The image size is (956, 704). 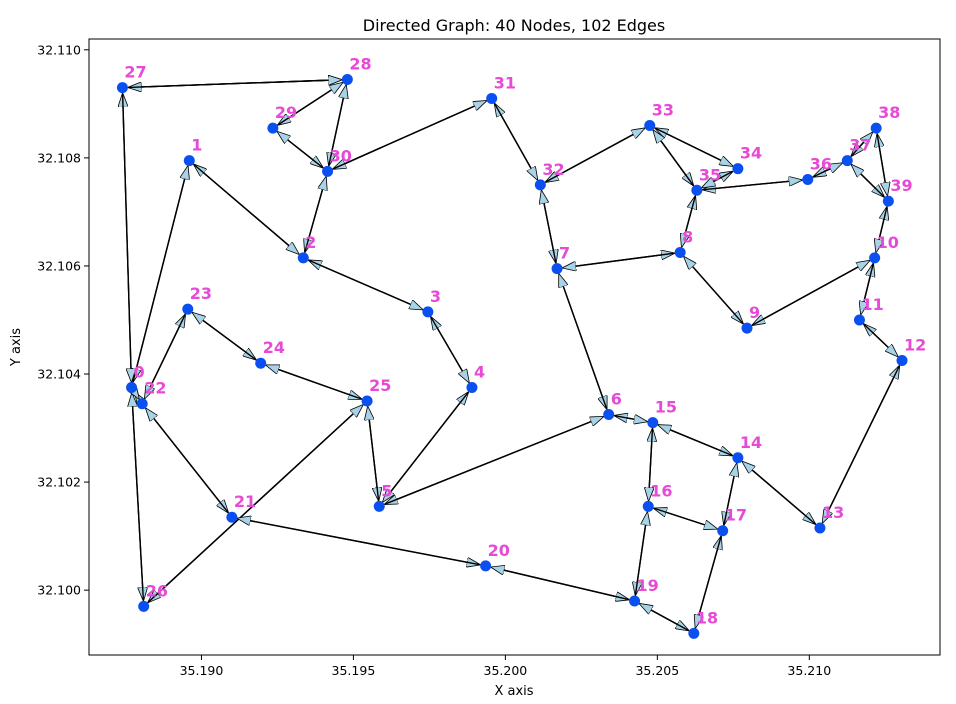 I want to click on node-label-5: 5, so click(x=386, y=490).